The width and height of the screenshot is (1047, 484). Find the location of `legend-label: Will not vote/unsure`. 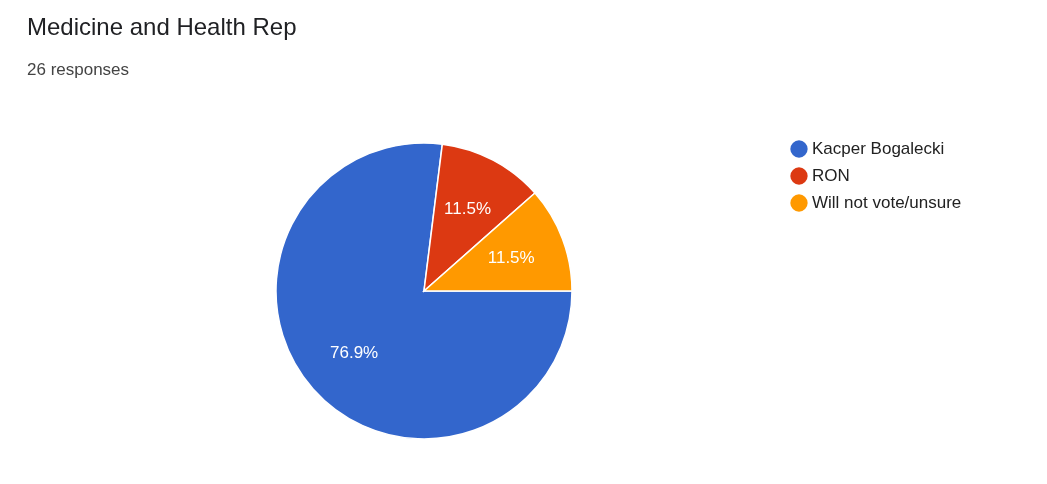

legend-label: Will not vote/unsure is located at coordinates (887, 202).